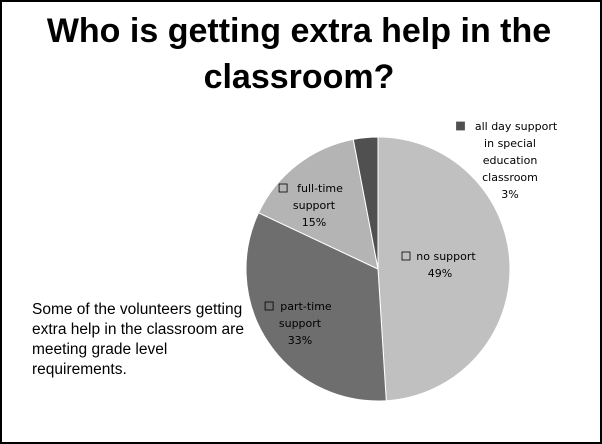  What do you see at coordinates (320, 188) in the screenshot?
I see `slice-label-text: full-time` at bounding box center [320, 188].